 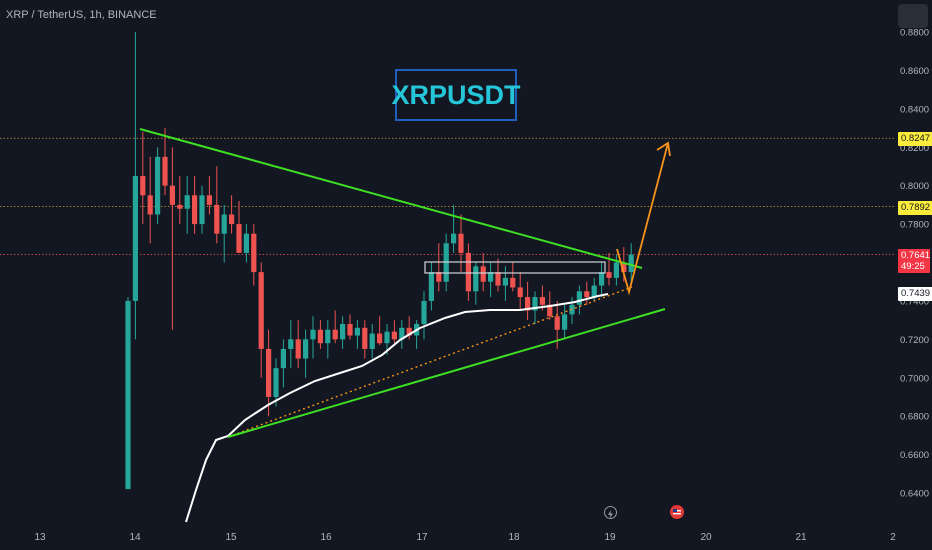 I want to click on upper-trendline, so click(x=391, y=198).